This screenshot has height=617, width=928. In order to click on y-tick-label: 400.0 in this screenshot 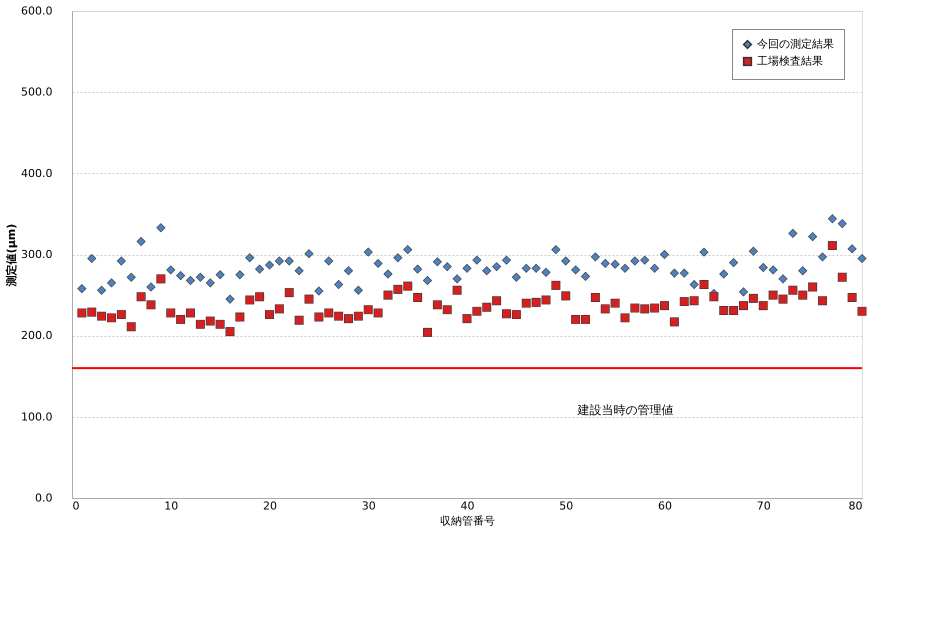, I will do `click(36, 173)`.